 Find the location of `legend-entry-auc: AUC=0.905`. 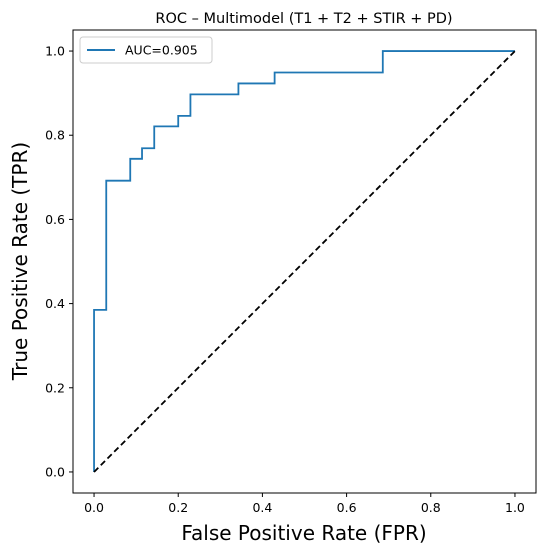

legend-entry-auc: AUC=0.905 is located at coordinates (161, 50).